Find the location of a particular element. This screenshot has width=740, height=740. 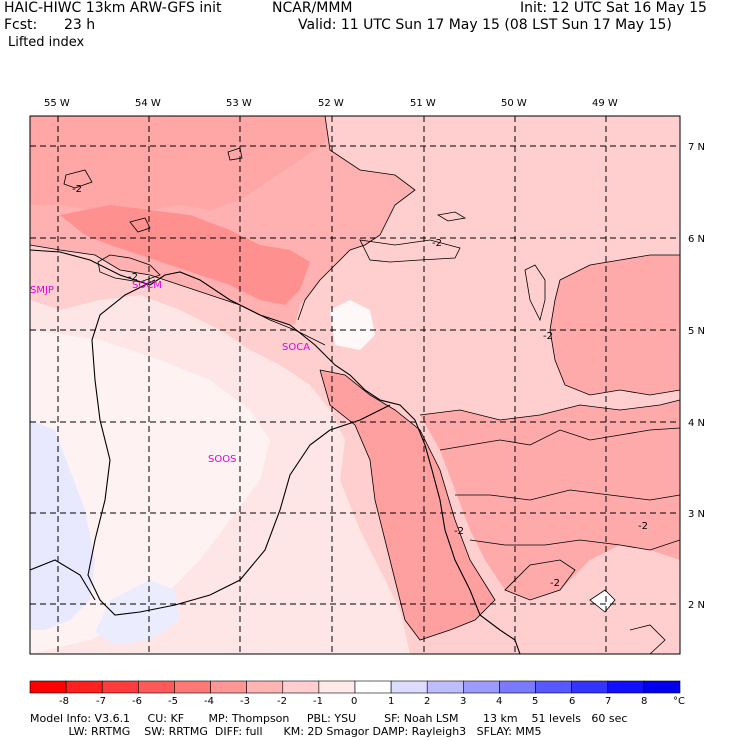

init-time: Init: 12 UTC Sat 16 May 15 is located at coordinates (613, 8).